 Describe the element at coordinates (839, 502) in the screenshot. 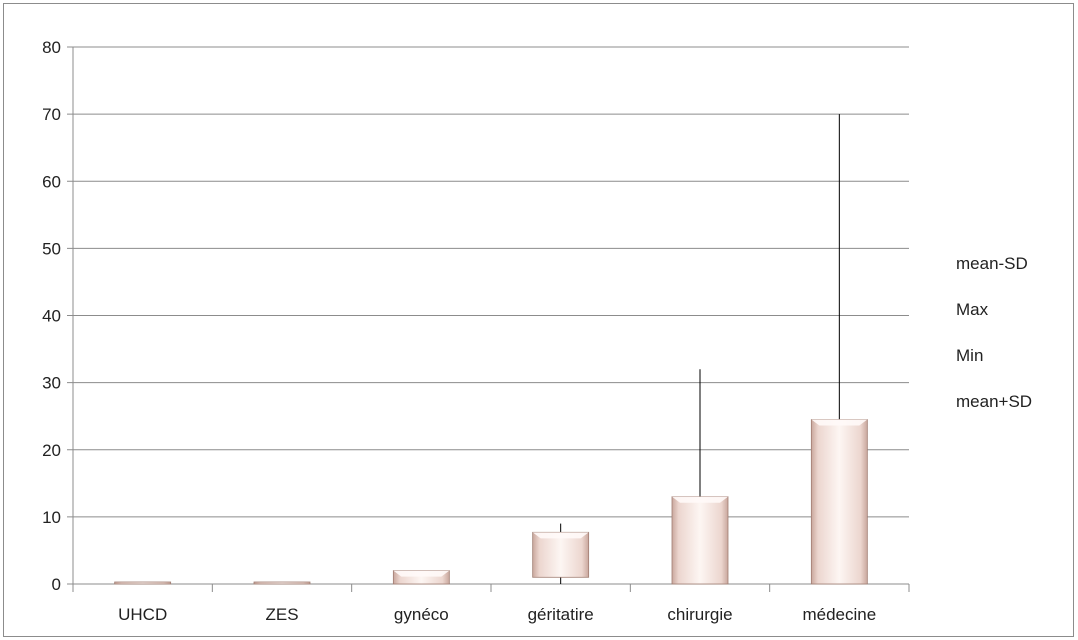

I see `bar-médecine` at that location.